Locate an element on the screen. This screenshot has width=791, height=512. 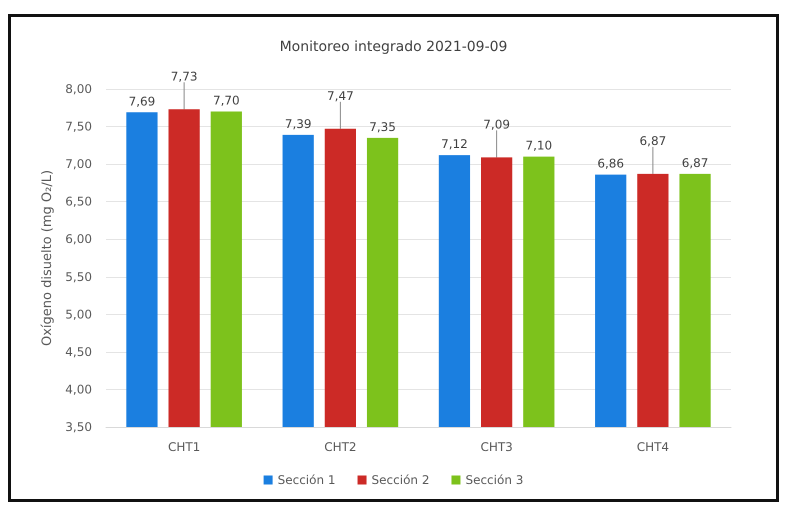
y-tick-label: 6,00 is located at coordinates (78, 239).